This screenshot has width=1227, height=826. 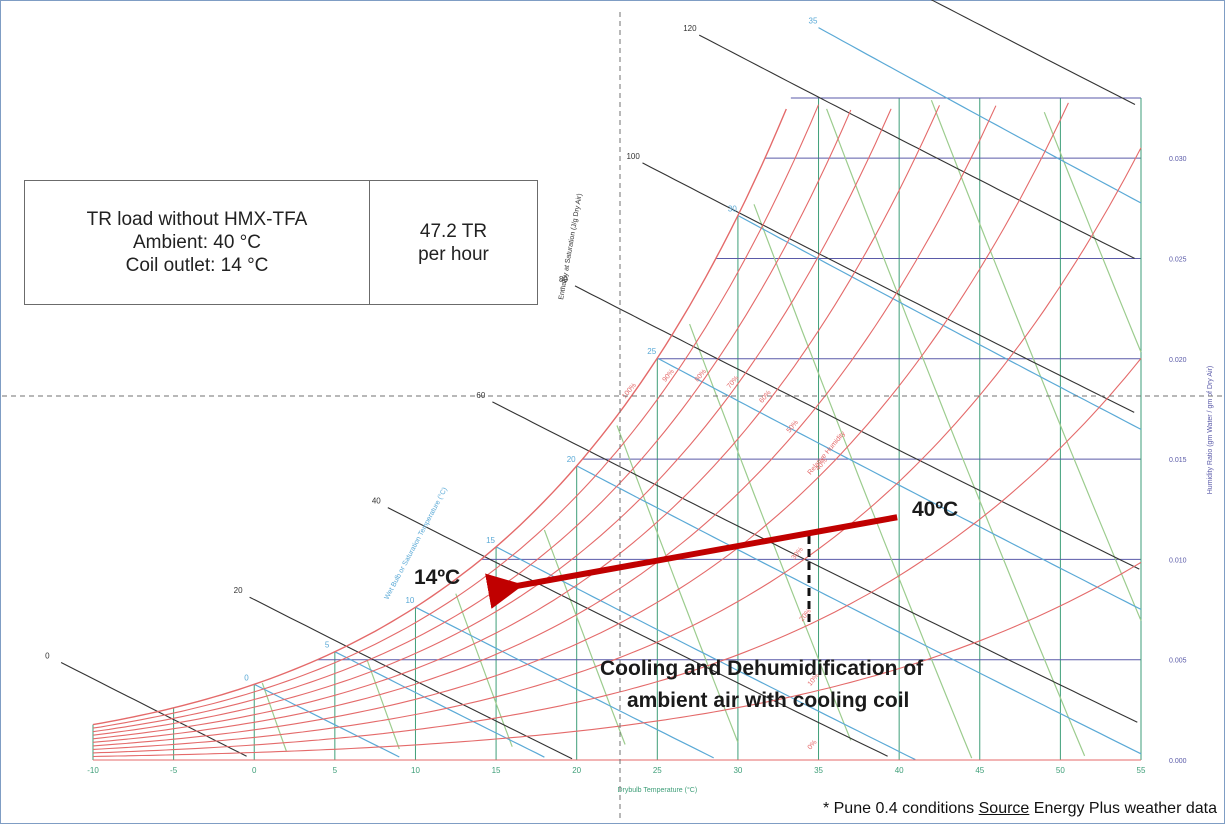 What do you see at coordinates (238, 590) in the screenshot?
I see `enthalpy-tick-label: 20` at bounding box center [238, 590].